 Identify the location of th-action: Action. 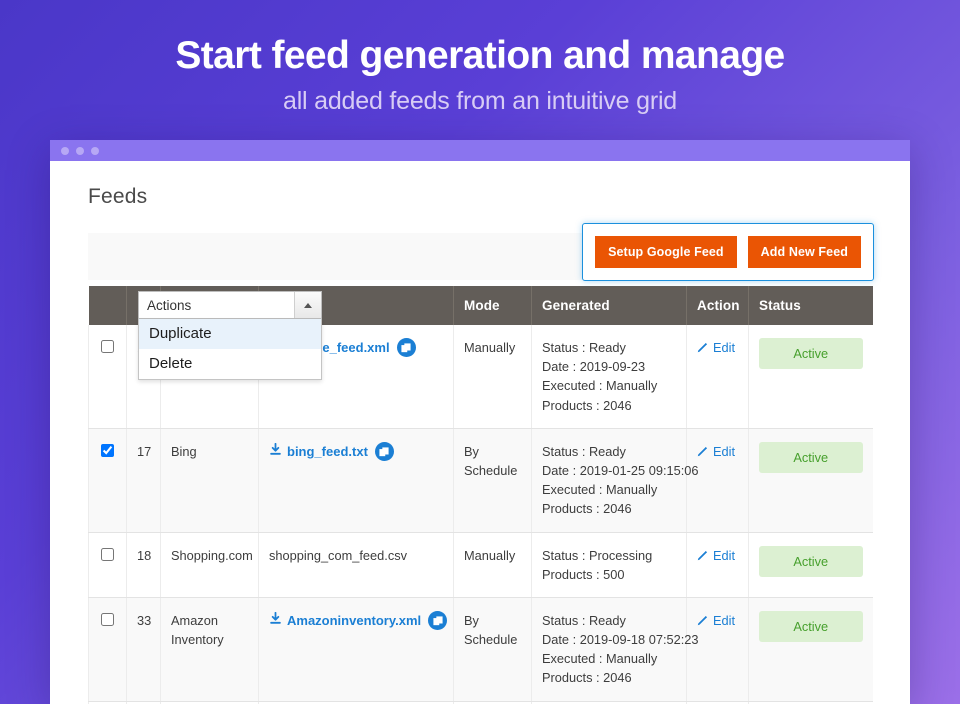
(717, 305).